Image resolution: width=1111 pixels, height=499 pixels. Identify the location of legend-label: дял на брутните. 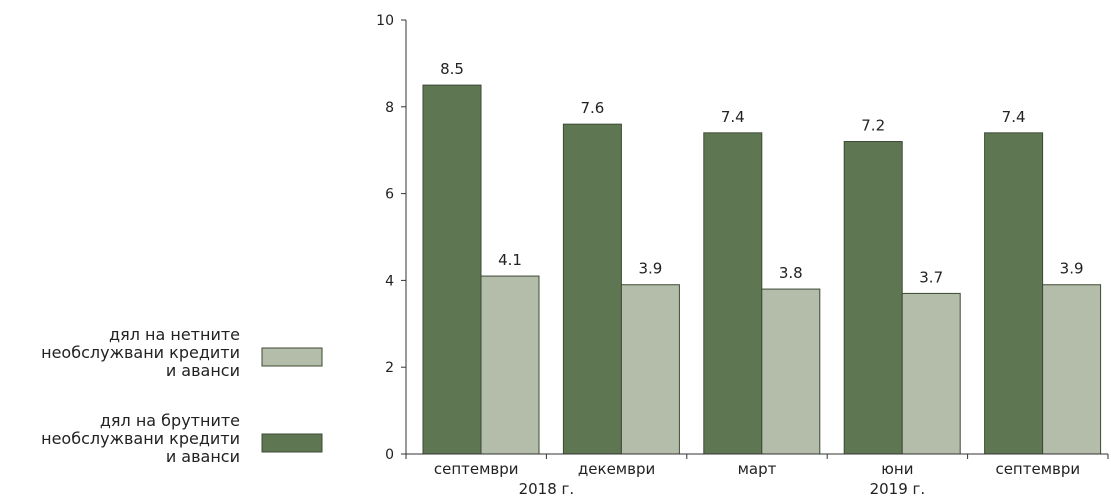
(170, 420).